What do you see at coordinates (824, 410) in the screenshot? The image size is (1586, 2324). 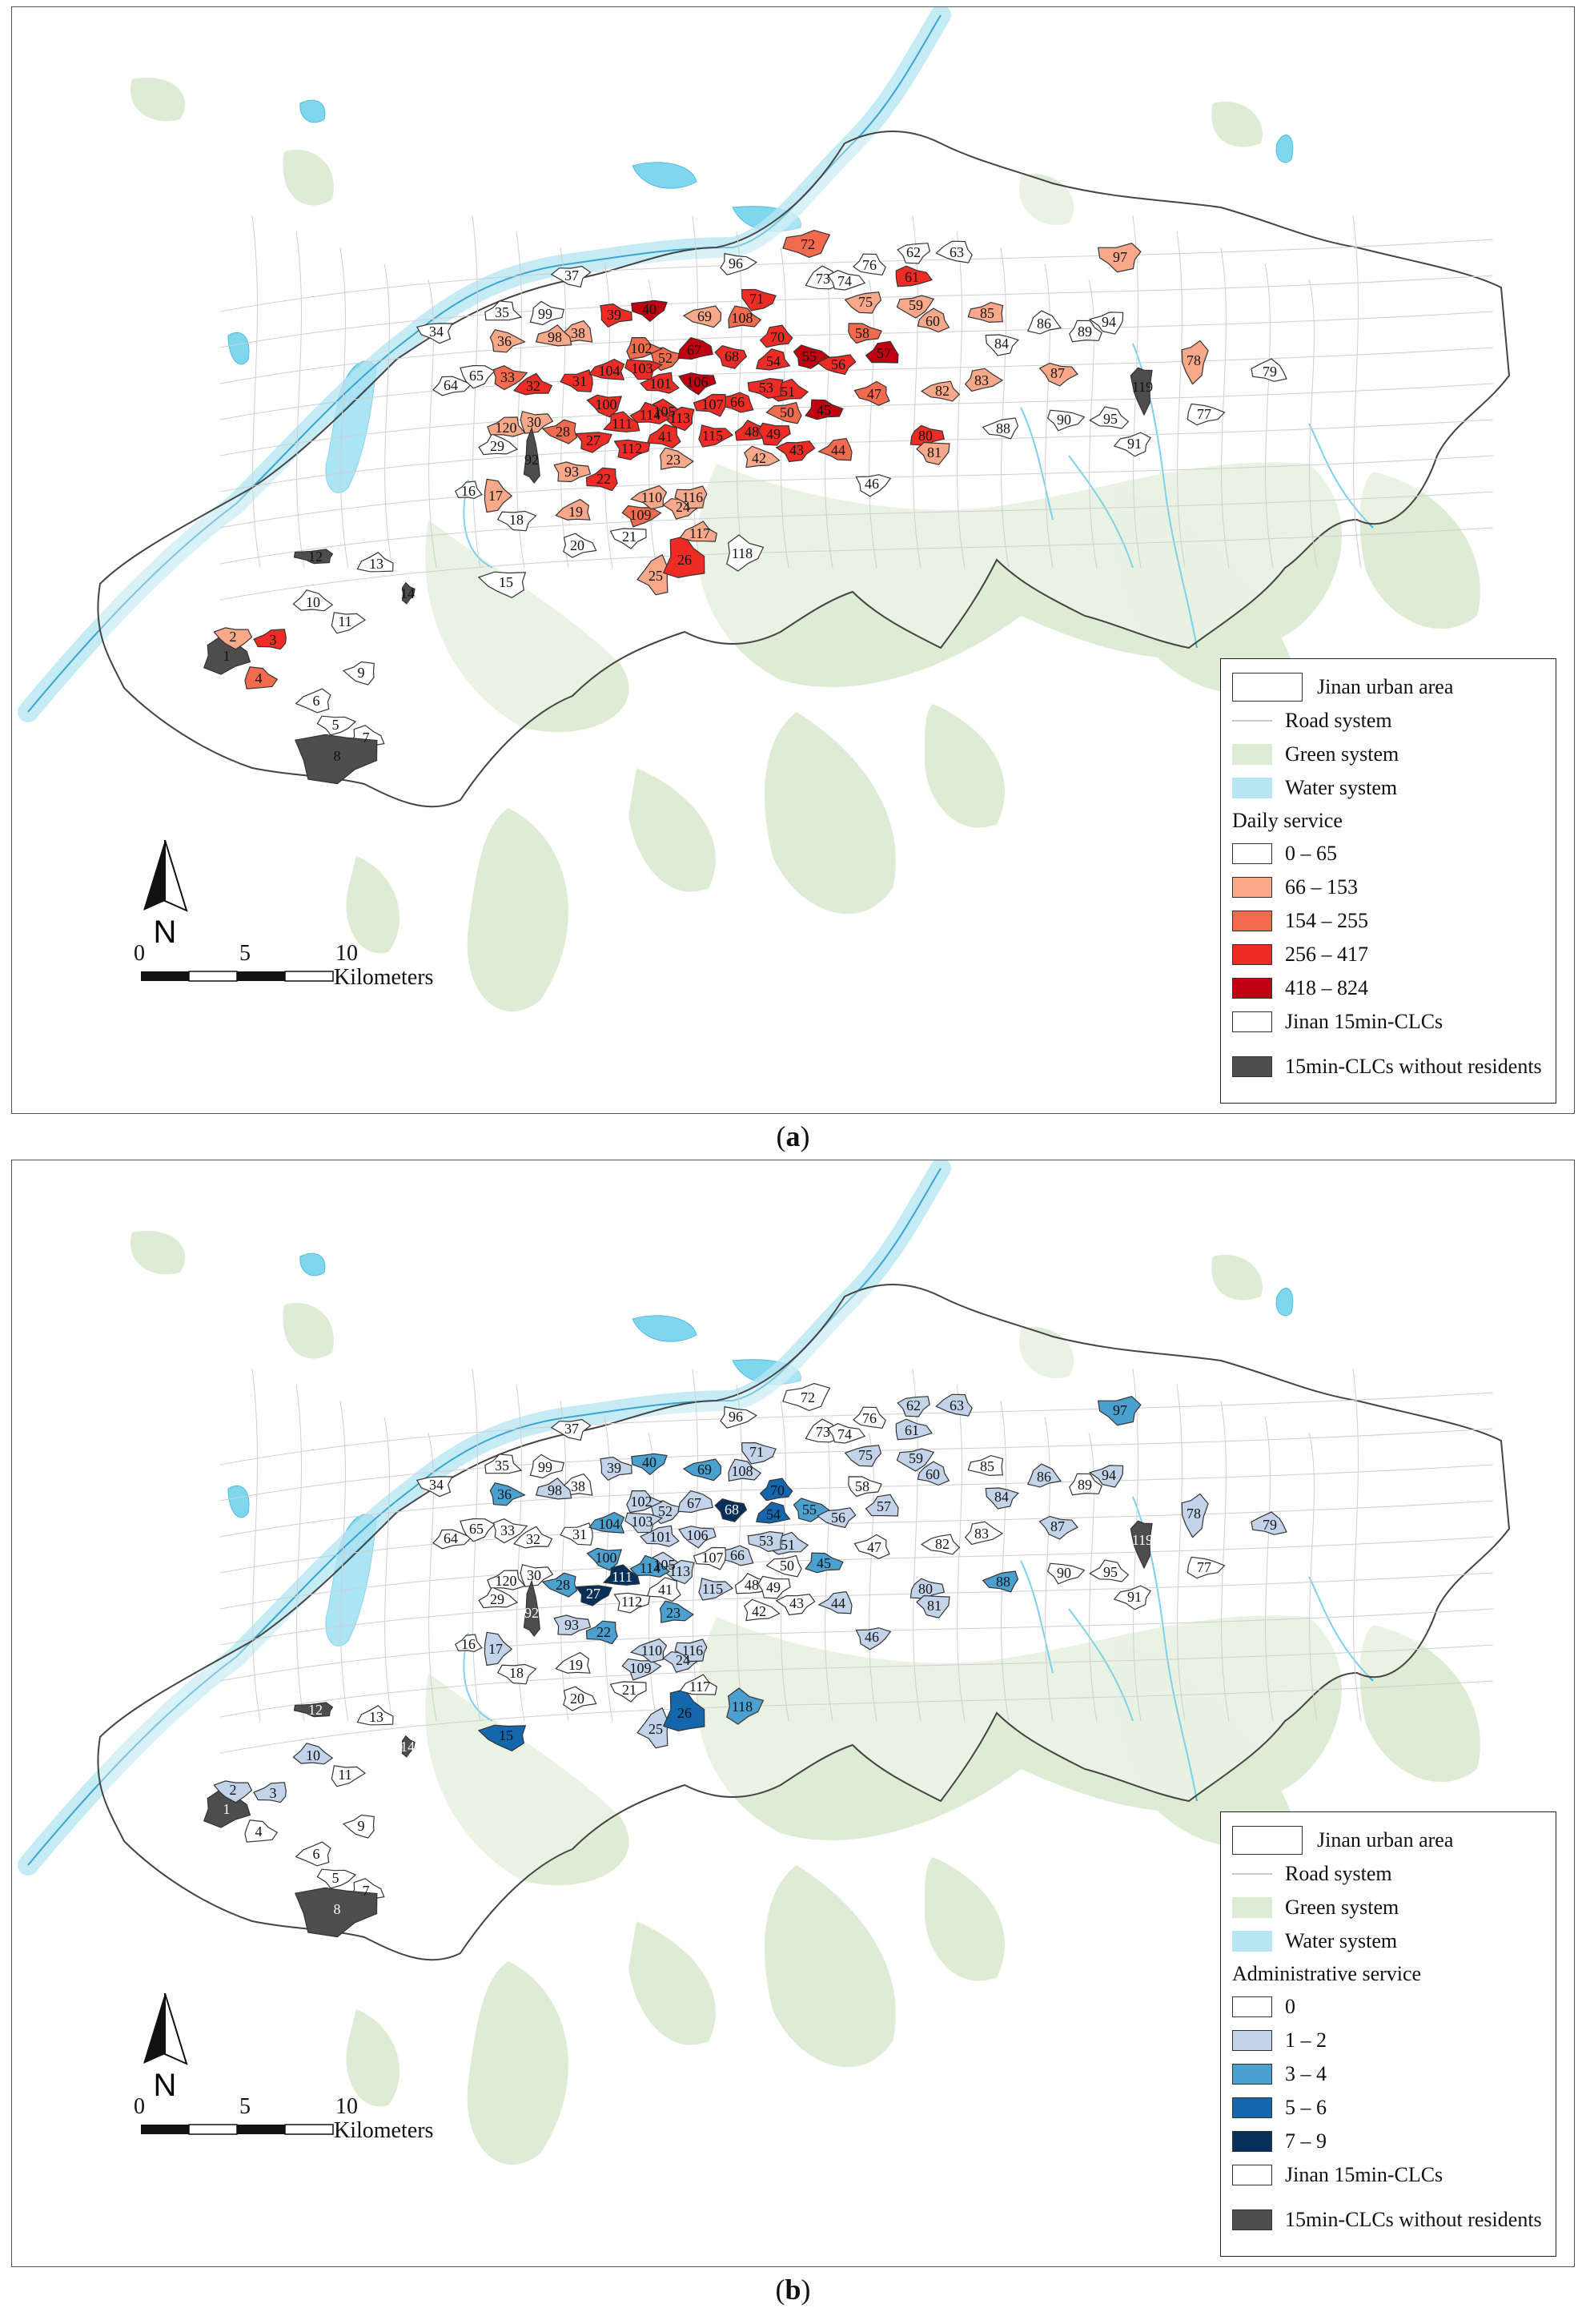 I see `clc-label-45: 45` at bounding box center [824, 410].